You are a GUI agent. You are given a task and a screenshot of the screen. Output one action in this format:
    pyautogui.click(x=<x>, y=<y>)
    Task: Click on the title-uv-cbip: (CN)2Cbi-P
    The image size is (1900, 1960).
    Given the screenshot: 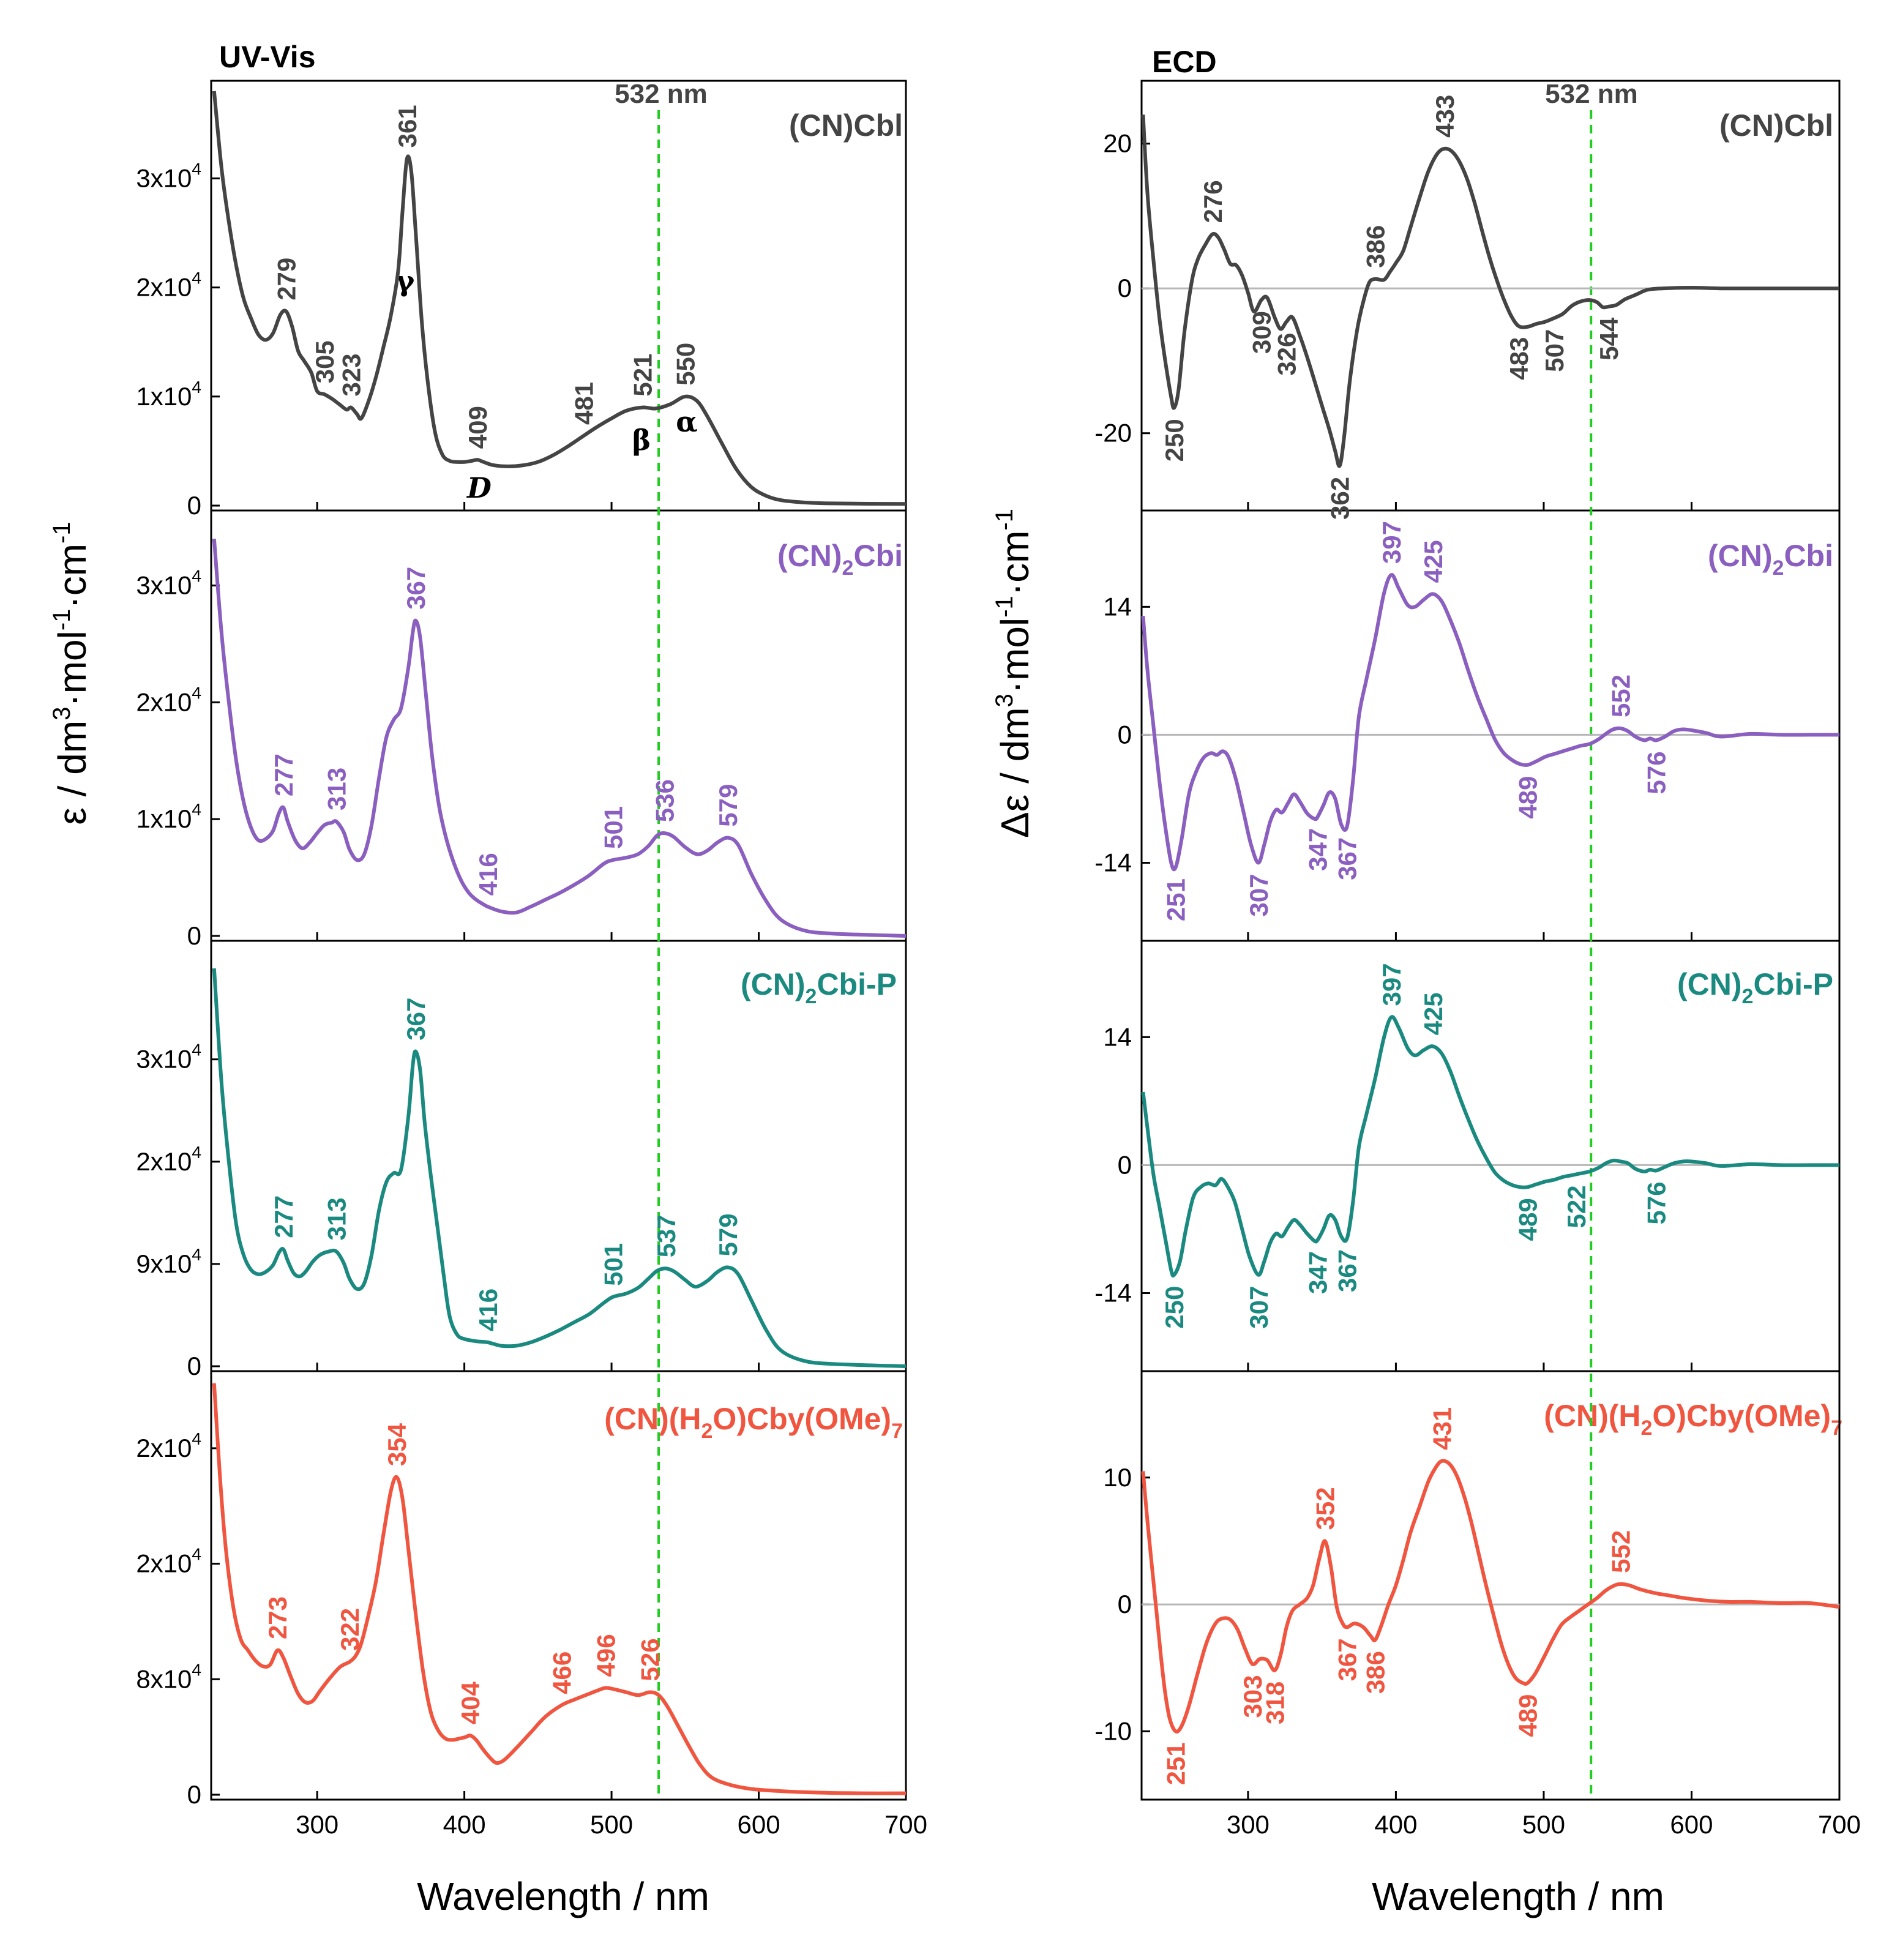 What is the action you would take?
    pyautogui.click(x=819, y=987)
    